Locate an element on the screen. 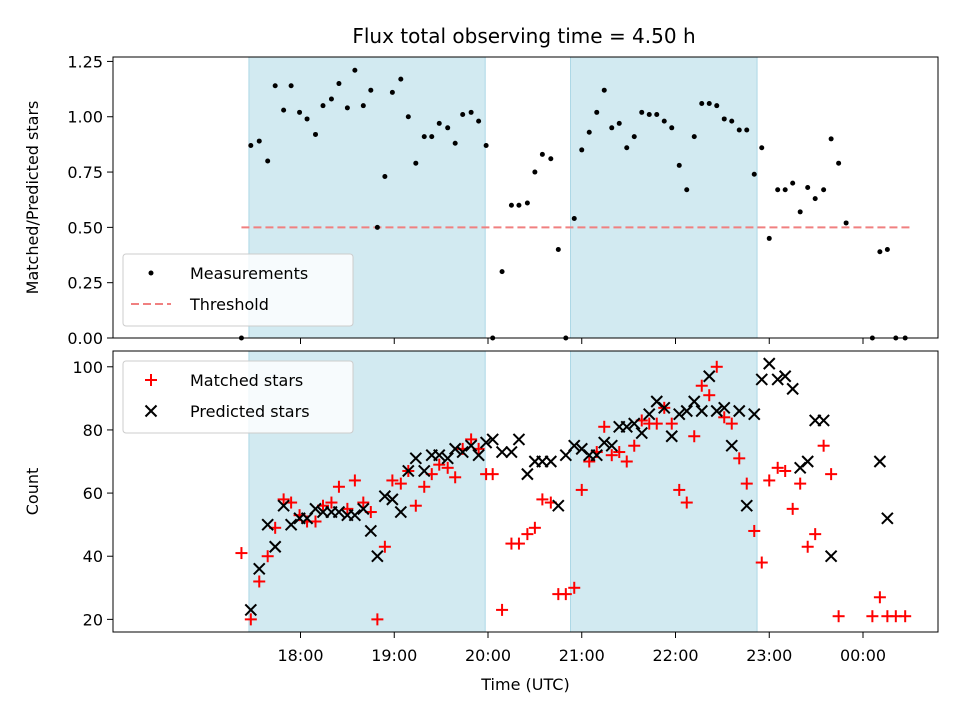 The image size is (960, 720). y-tick-label: 40 is located at coordinates (93, 556).